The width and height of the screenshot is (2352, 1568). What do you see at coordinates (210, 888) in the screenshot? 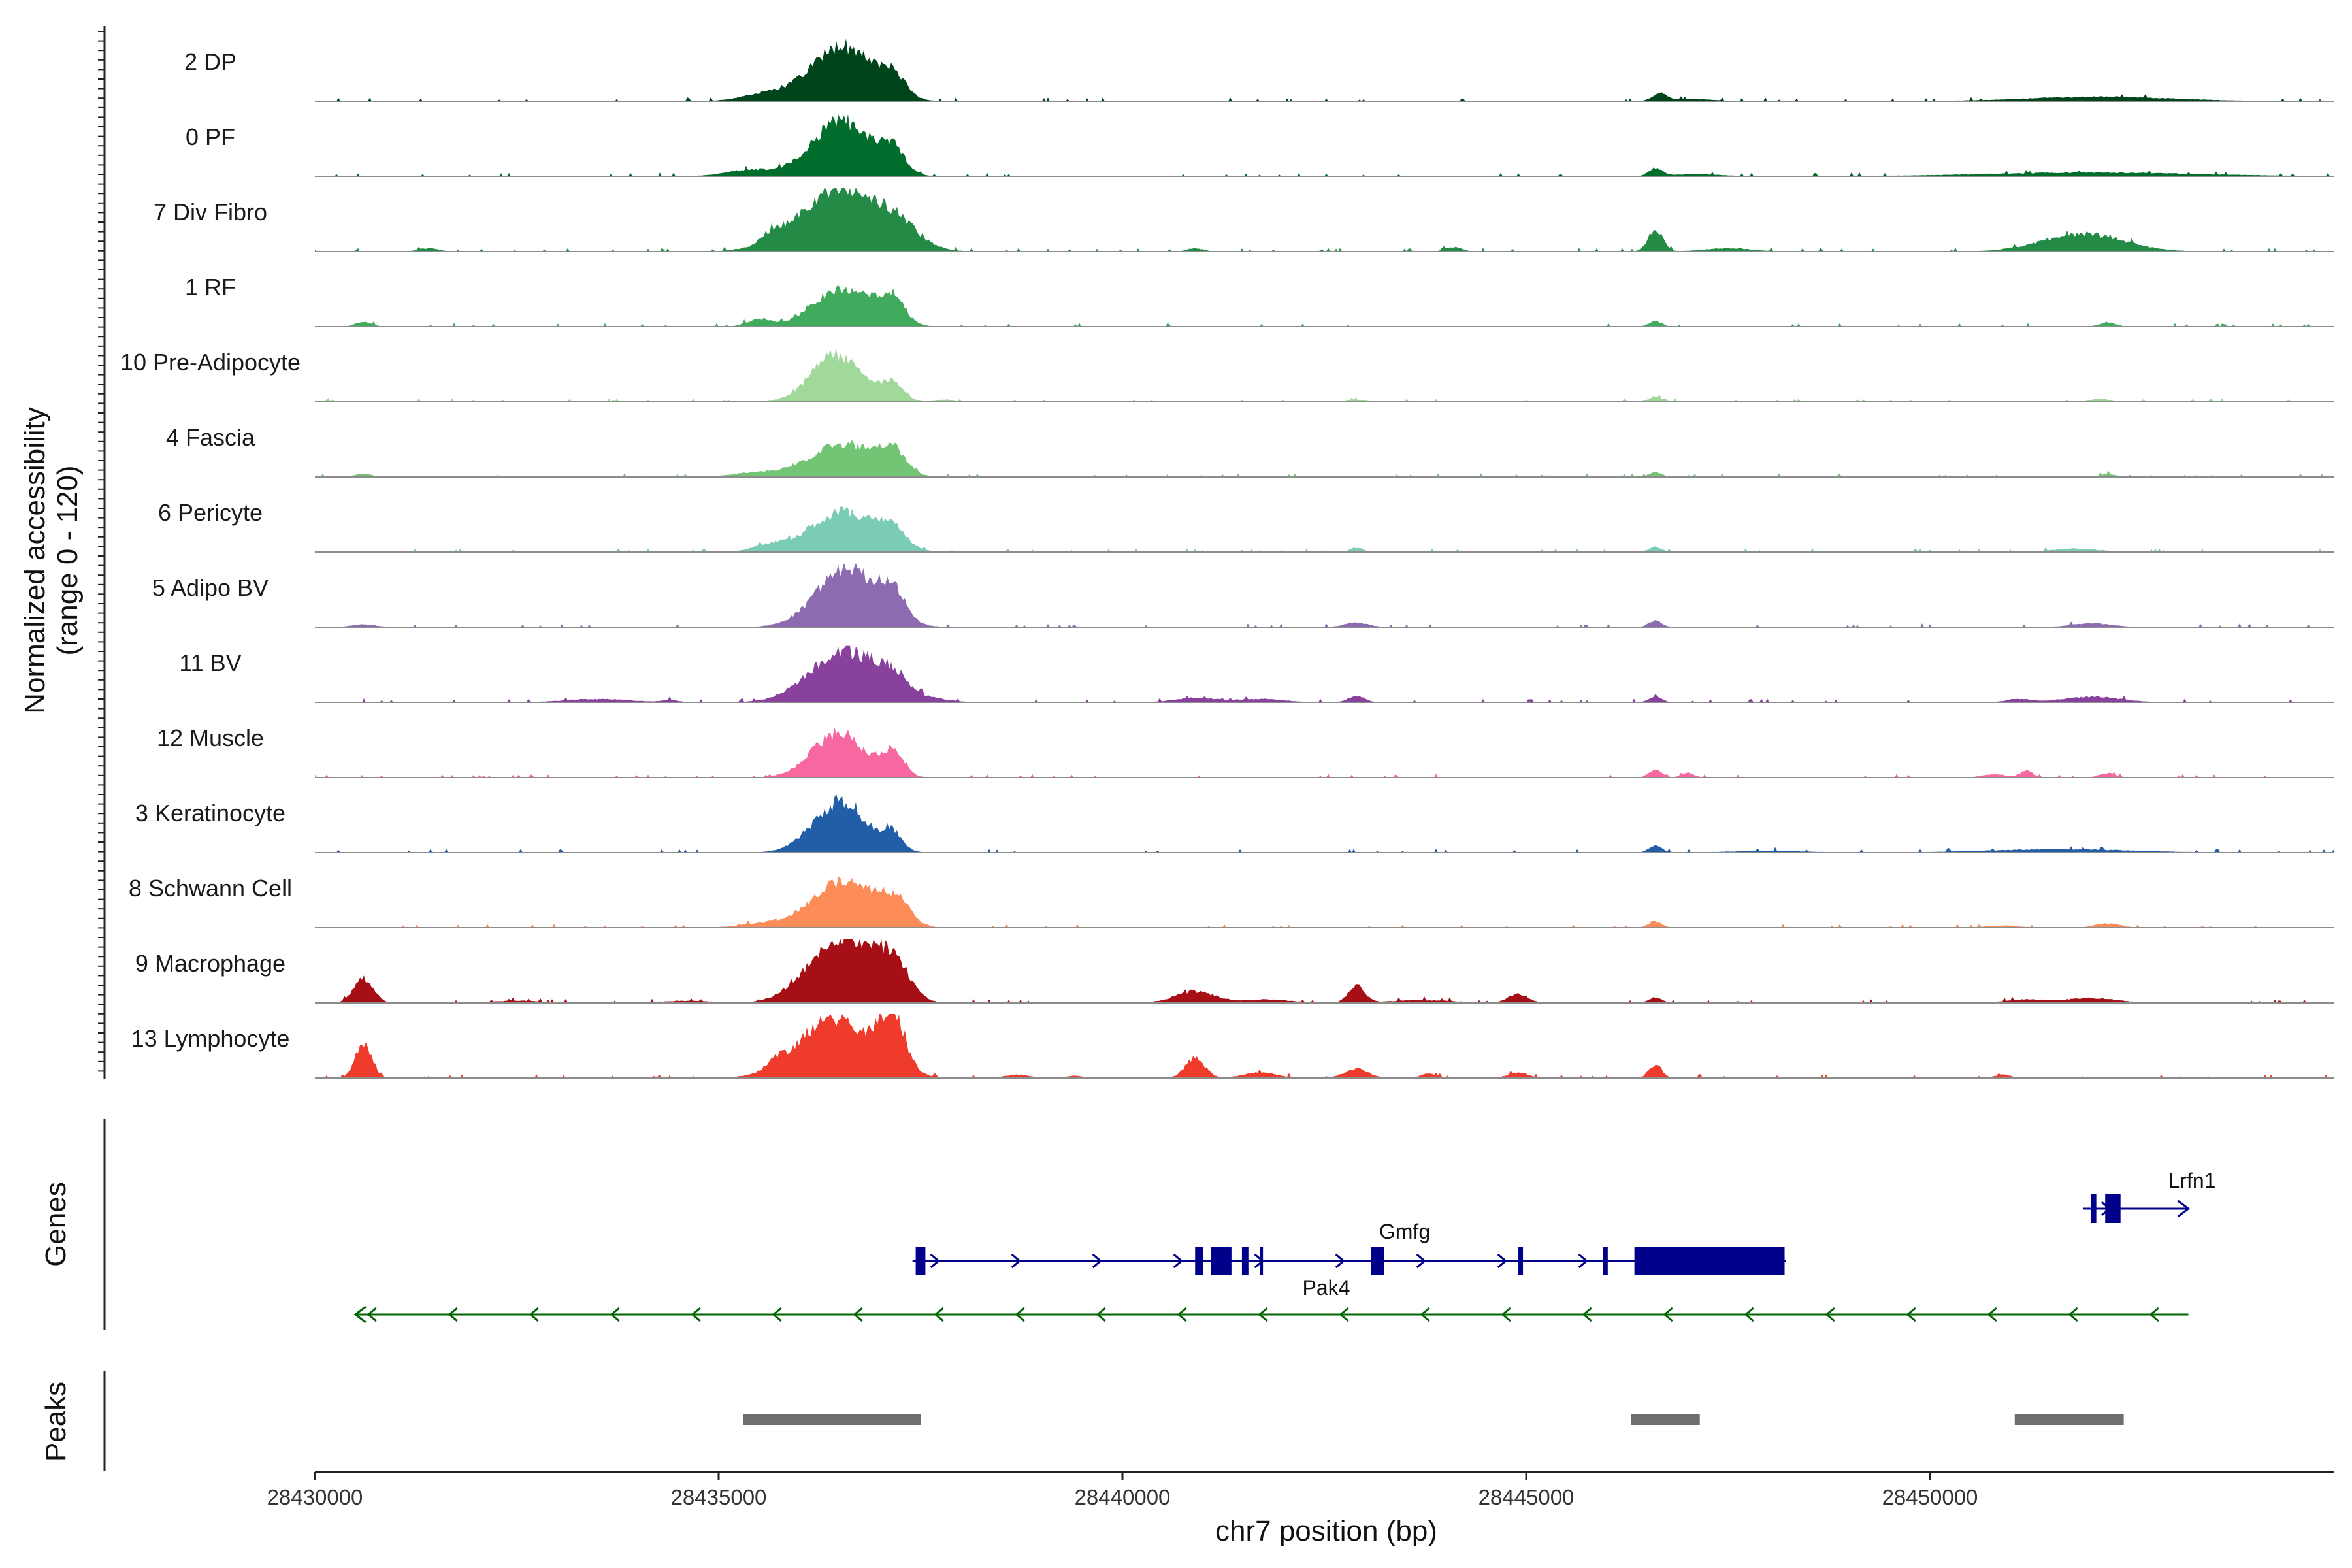
I see `track-label: 8 Schwann Cell` at bounding box center [210, 888].